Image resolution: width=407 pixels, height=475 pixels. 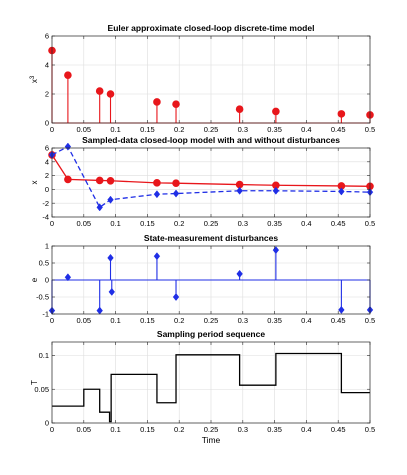 I want to click on series-2-1-line, so click(x=211, y=170).